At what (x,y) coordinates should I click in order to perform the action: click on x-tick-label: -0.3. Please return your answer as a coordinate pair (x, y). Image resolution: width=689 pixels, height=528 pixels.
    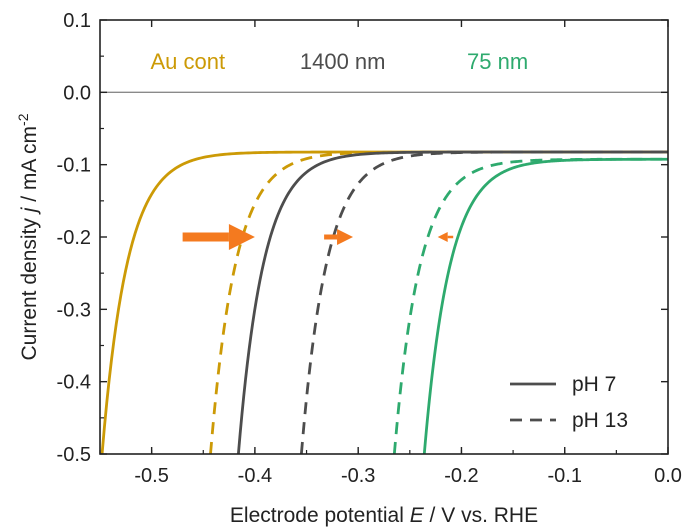
    Looking at the image, I should click on (358, 476).